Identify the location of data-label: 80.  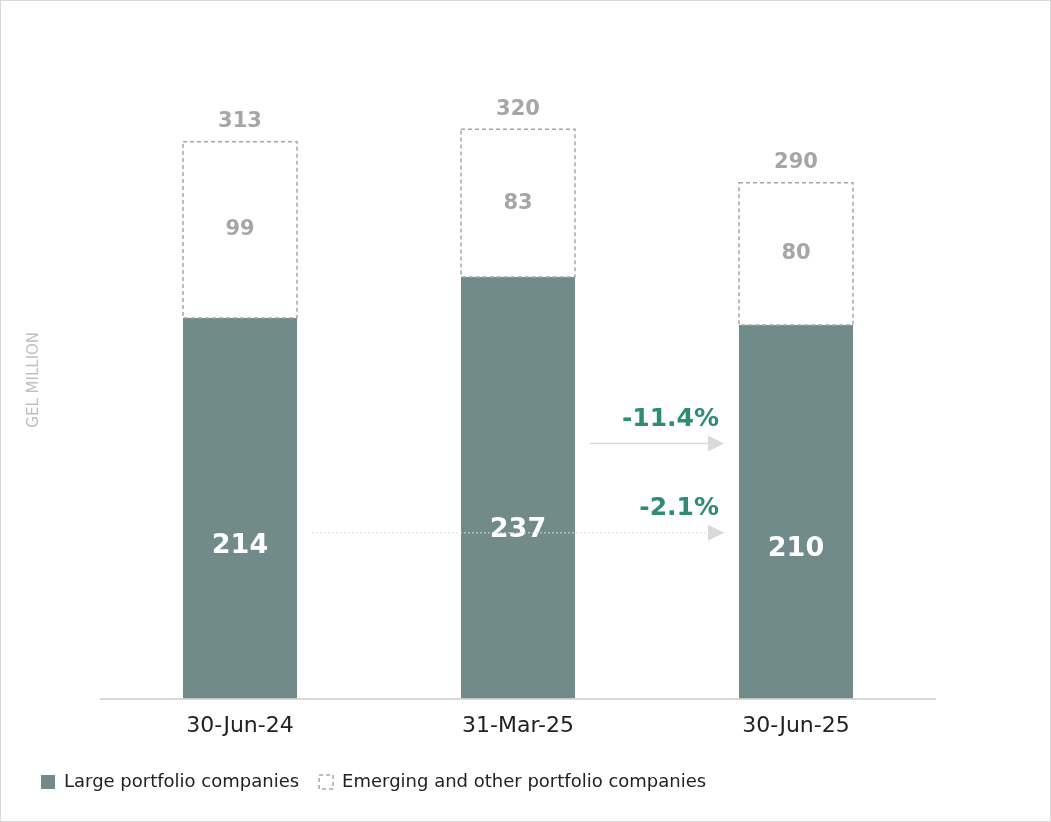
(796, 252).